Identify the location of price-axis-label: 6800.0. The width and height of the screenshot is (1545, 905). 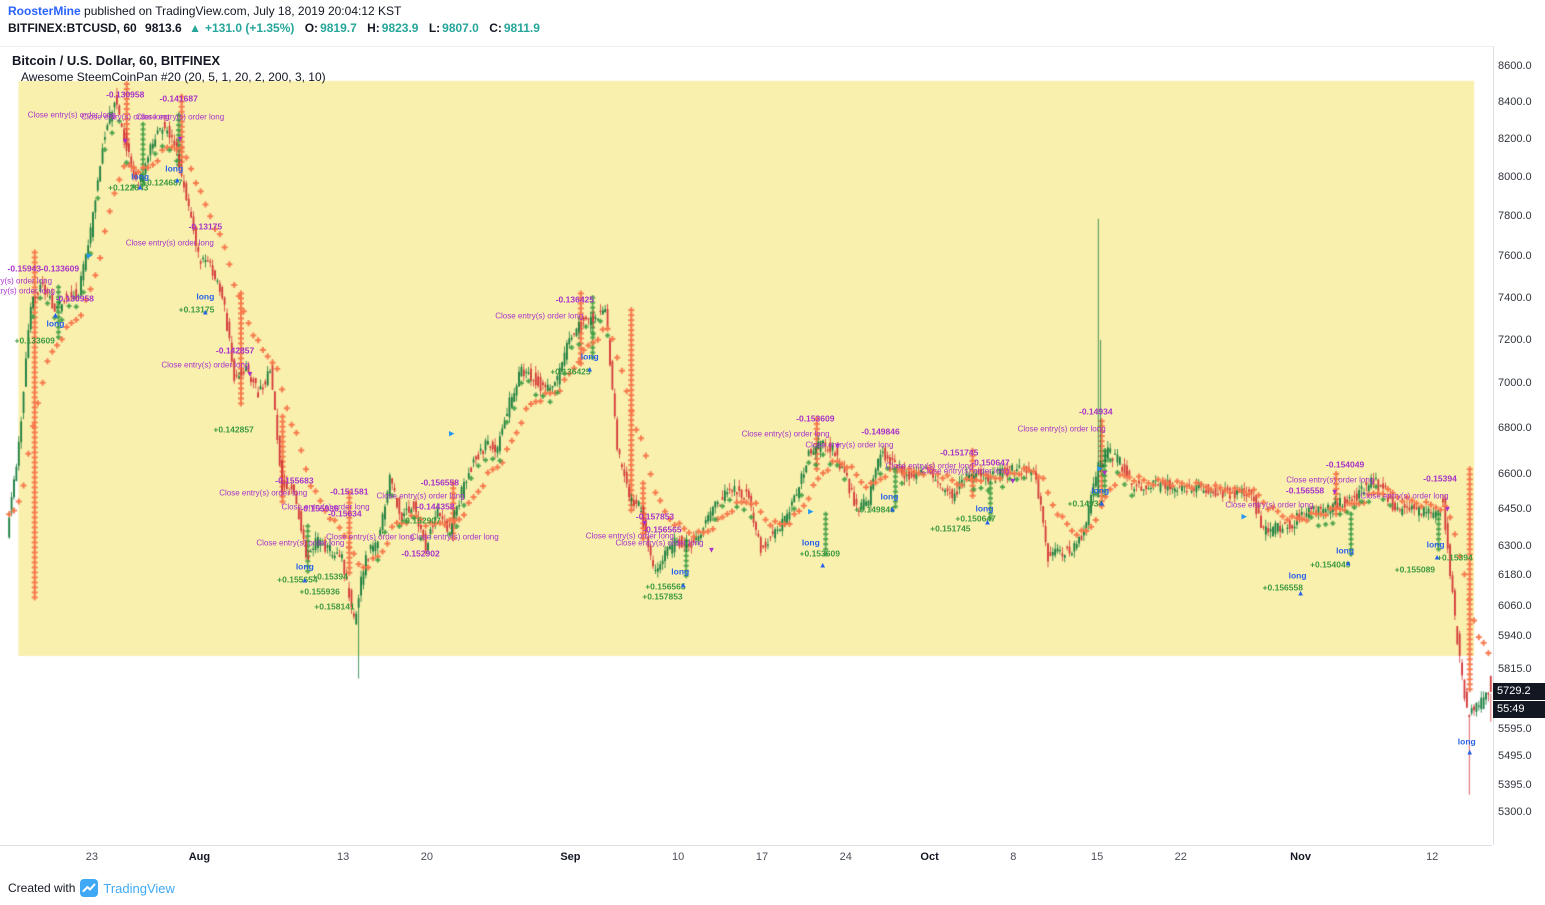
(1515, 427).